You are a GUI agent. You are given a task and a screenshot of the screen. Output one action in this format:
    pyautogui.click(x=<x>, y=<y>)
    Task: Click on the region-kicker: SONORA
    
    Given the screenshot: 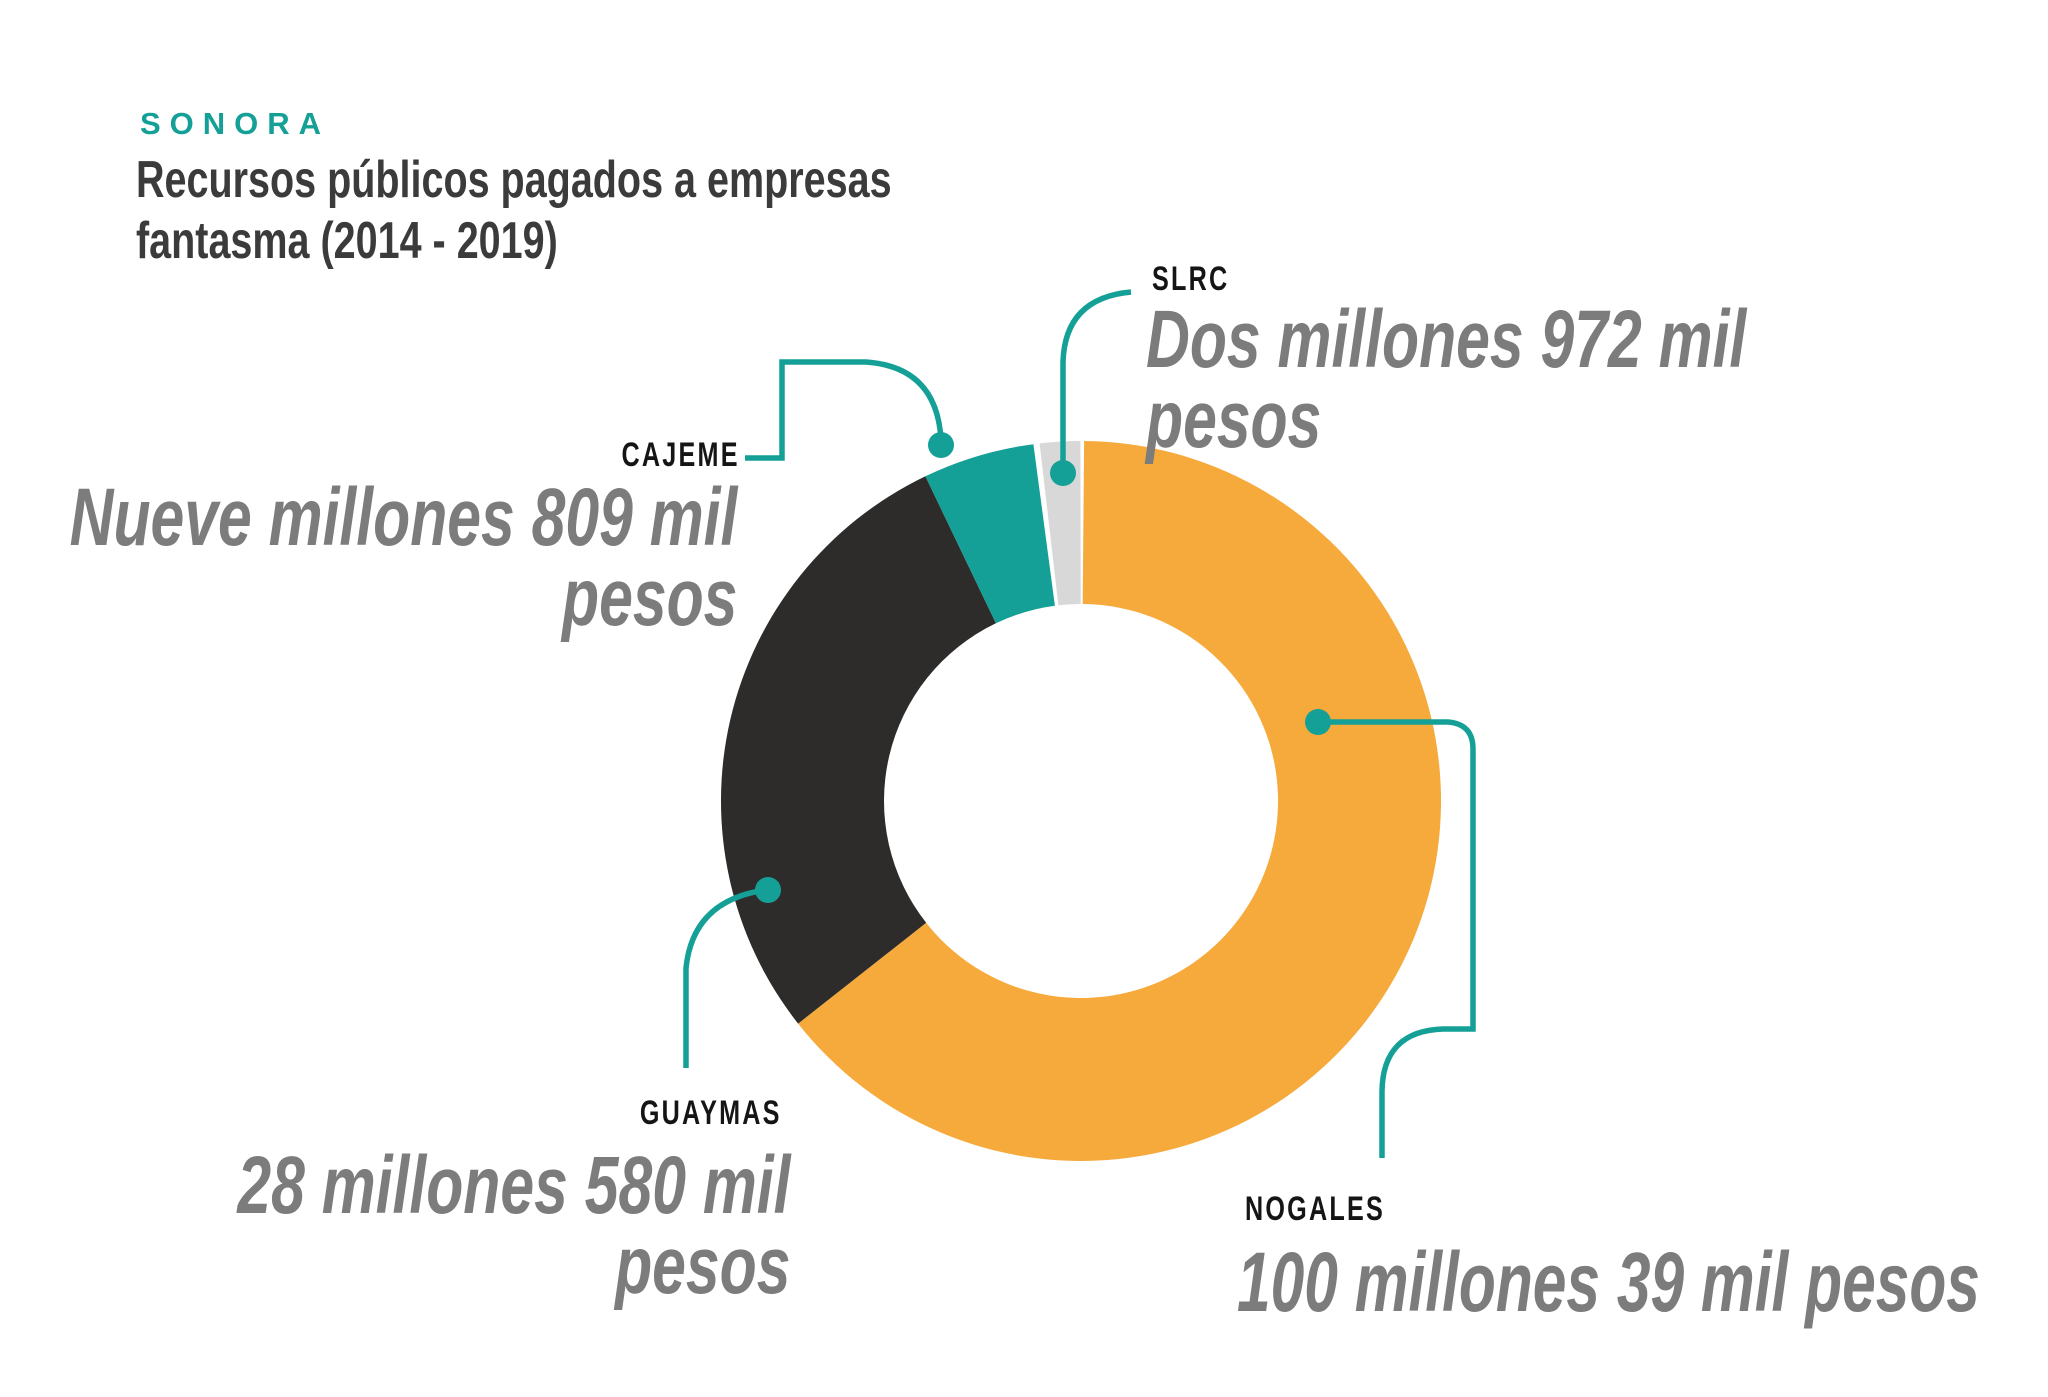 What is the action you would take?
    pyautogui.click(x=235, y=123)
    